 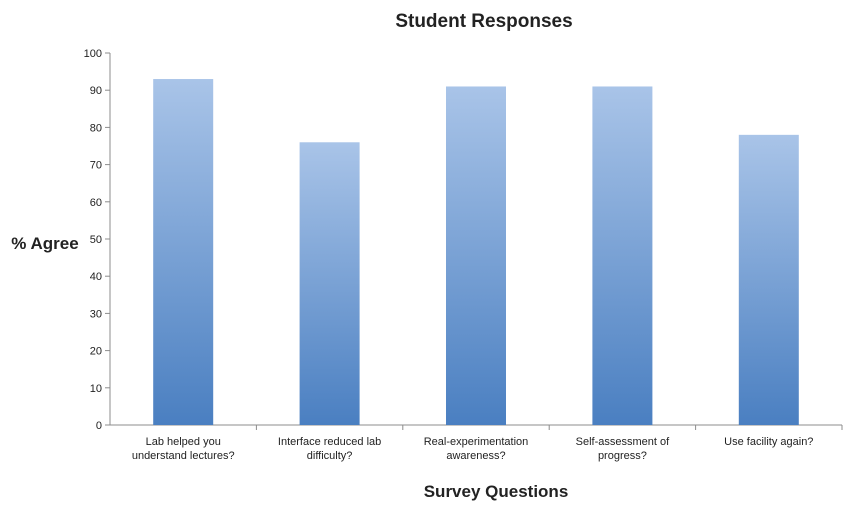 What do you see at coordinates (44, 243) in the screenshot?
I see `y-axis-label: % Agree` at bounding box center [44, 243].